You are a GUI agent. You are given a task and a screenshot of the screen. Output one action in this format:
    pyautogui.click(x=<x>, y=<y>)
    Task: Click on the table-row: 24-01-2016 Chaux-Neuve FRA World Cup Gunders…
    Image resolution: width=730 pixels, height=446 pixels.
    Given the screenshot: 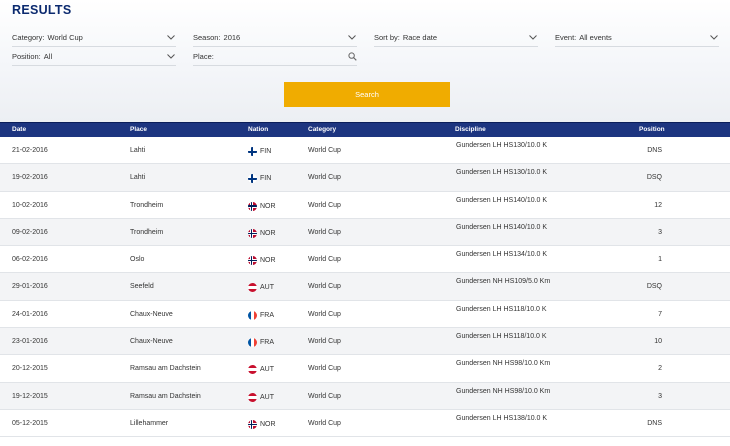 What is the action you would take?
    pyautogui.click(x=365, y=315)
    